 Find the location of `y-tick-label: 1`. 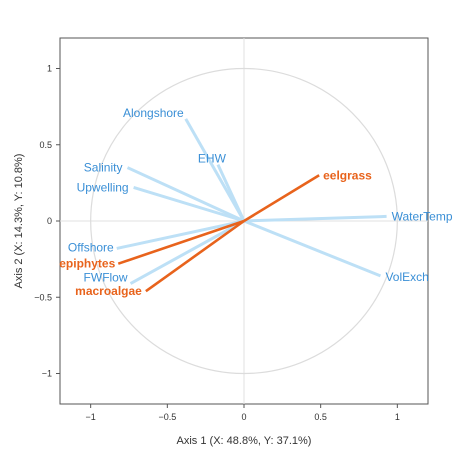

y-tick-label: 1 is located at coordinates (49, 69).